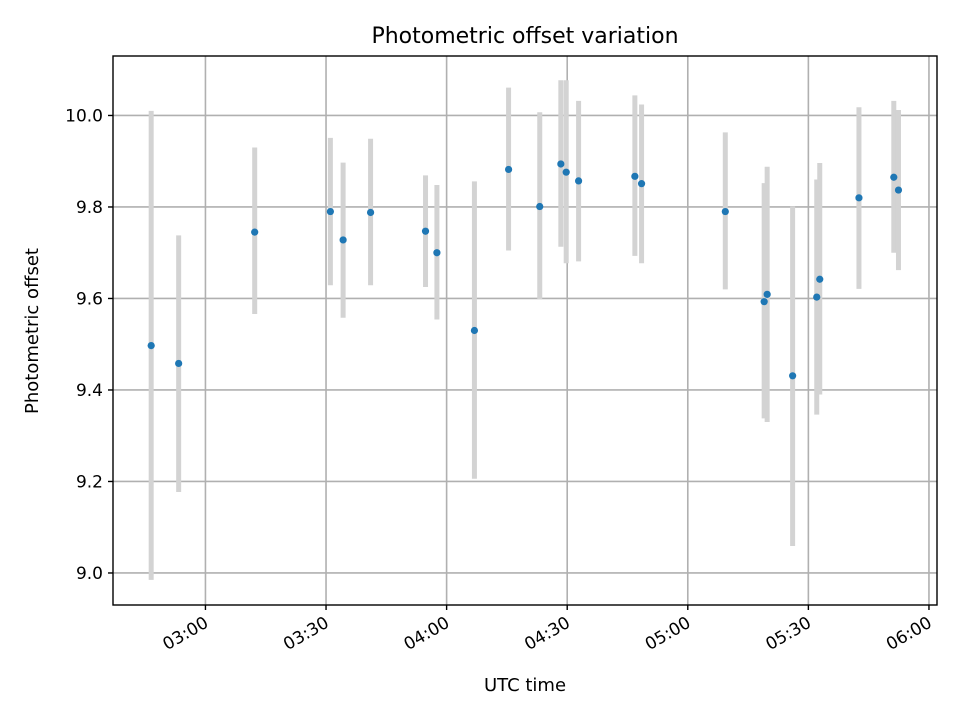  What do you see at coordinates (32, 331) in the screenshot?
I see `y-axis-label: Photometric offset` at bounding box center [32, 331].